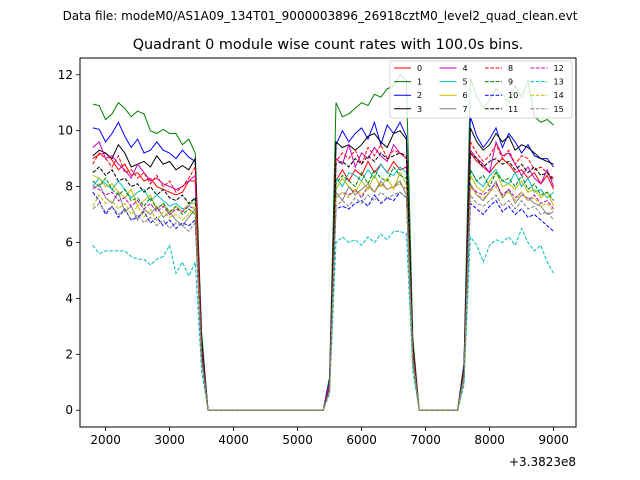 This screenshot has height=480, width=640. I want to click on y-tick-label: 12, so click(65, 75).